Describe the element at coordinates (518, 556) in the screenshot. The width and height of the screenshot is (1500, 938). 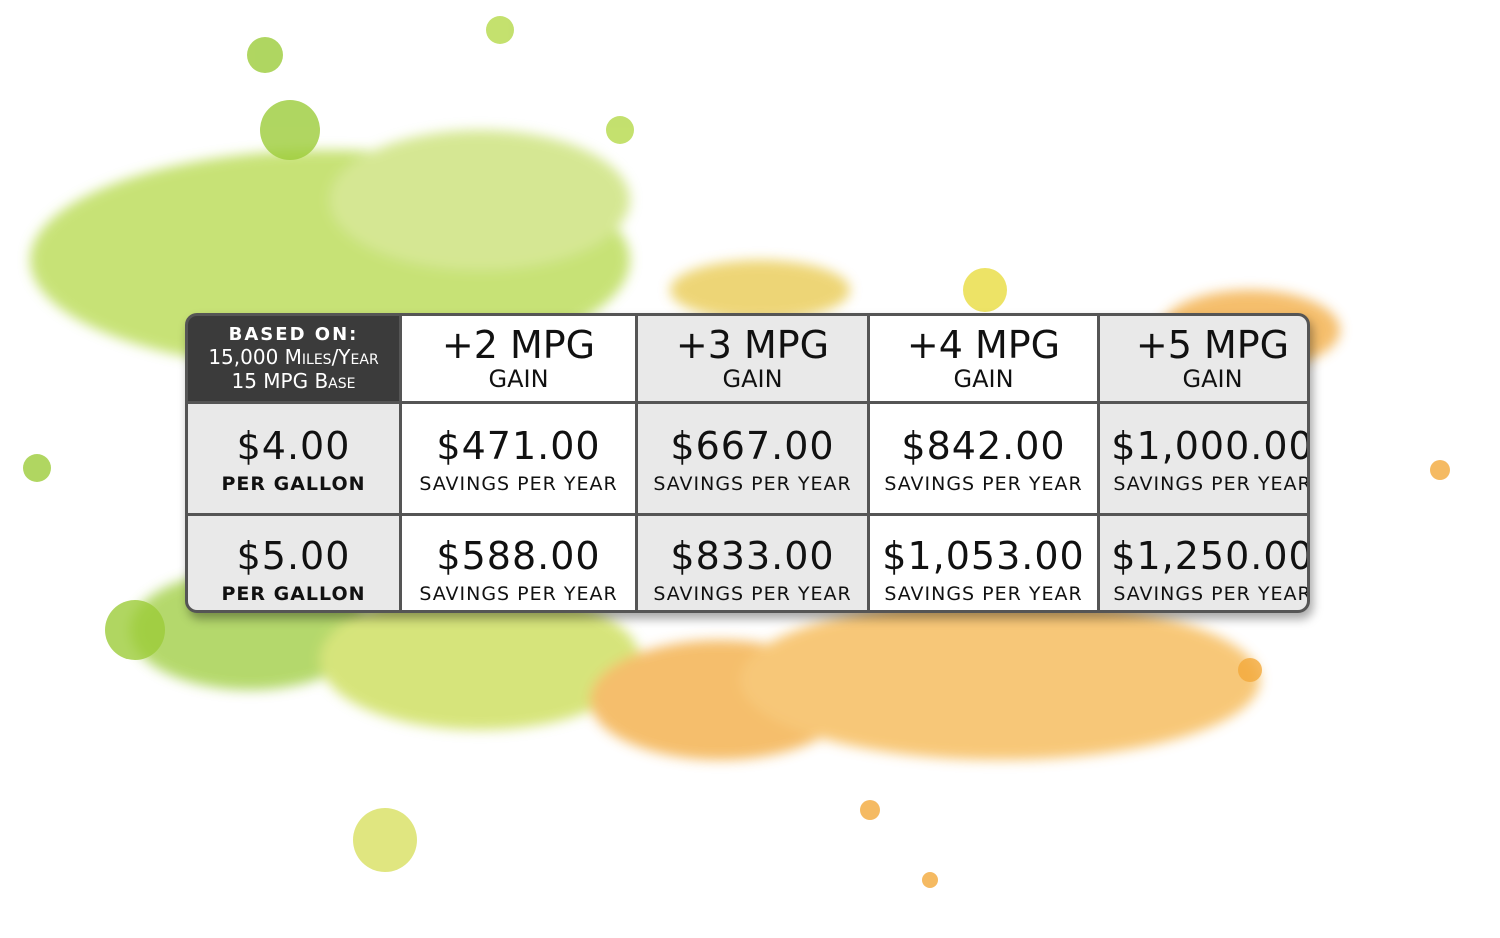
I see `savings-amount: $588.00` at that location.